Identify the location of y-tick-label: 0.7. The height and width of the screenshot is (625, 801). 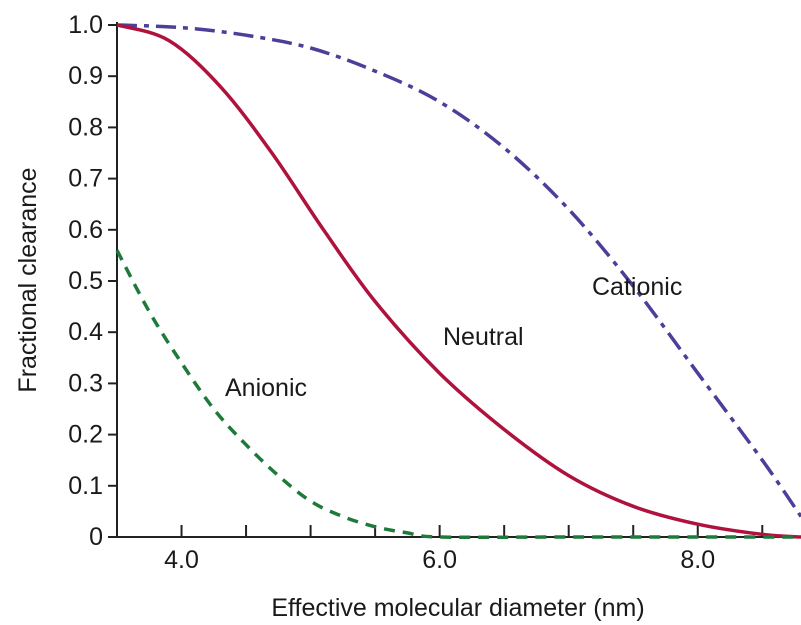
(85, 179).